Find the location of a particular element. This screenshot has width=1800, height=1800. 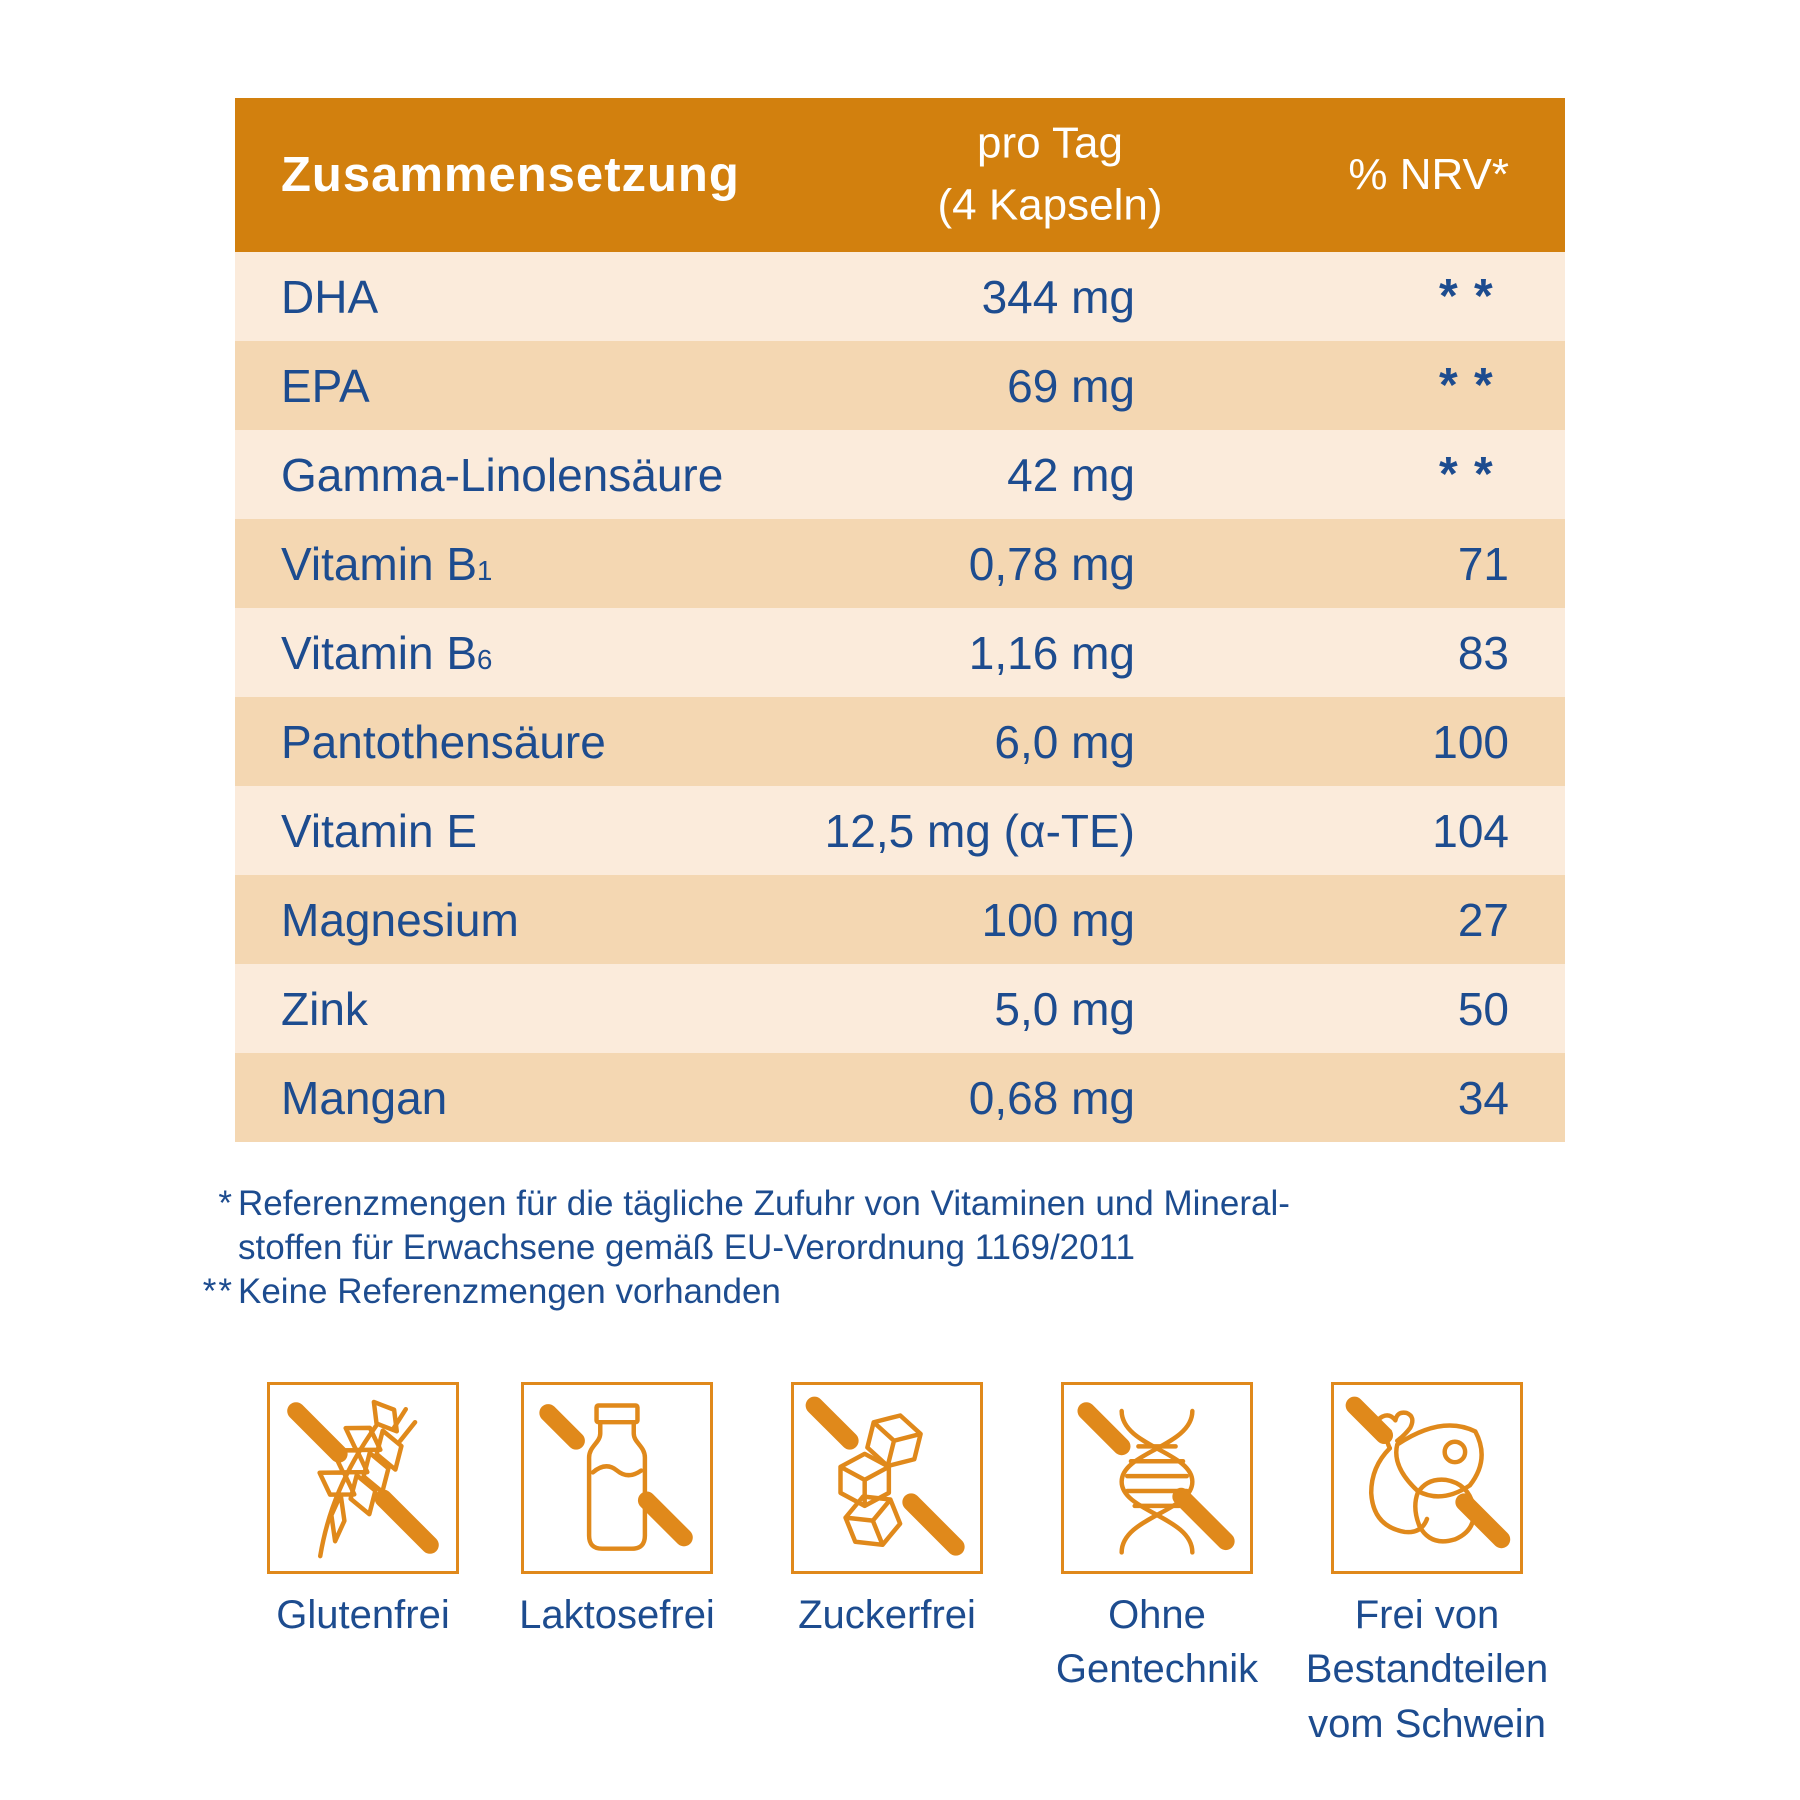

table-row: Pantothensäure 6,0 mg 100 is located at coordinates (900, 741).